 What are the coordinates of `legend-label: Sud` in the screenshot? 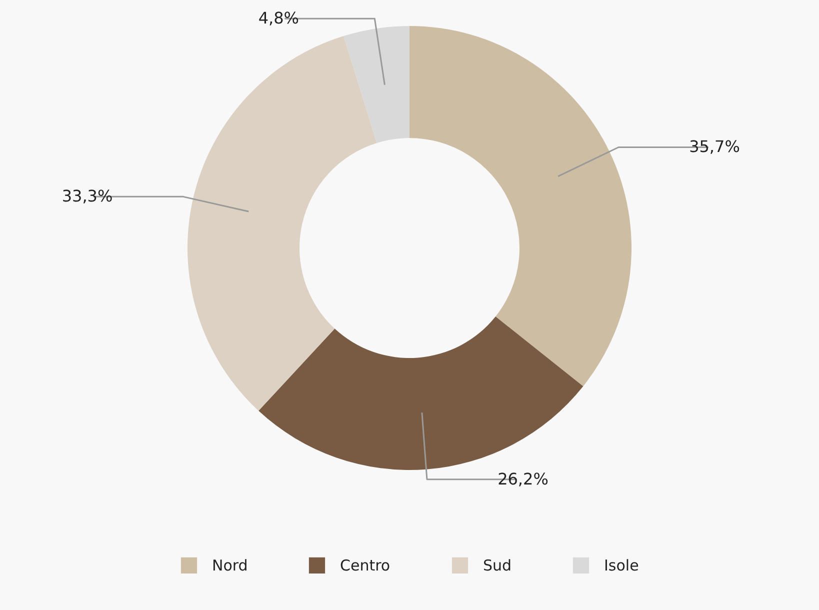 It's located at (497, 565).